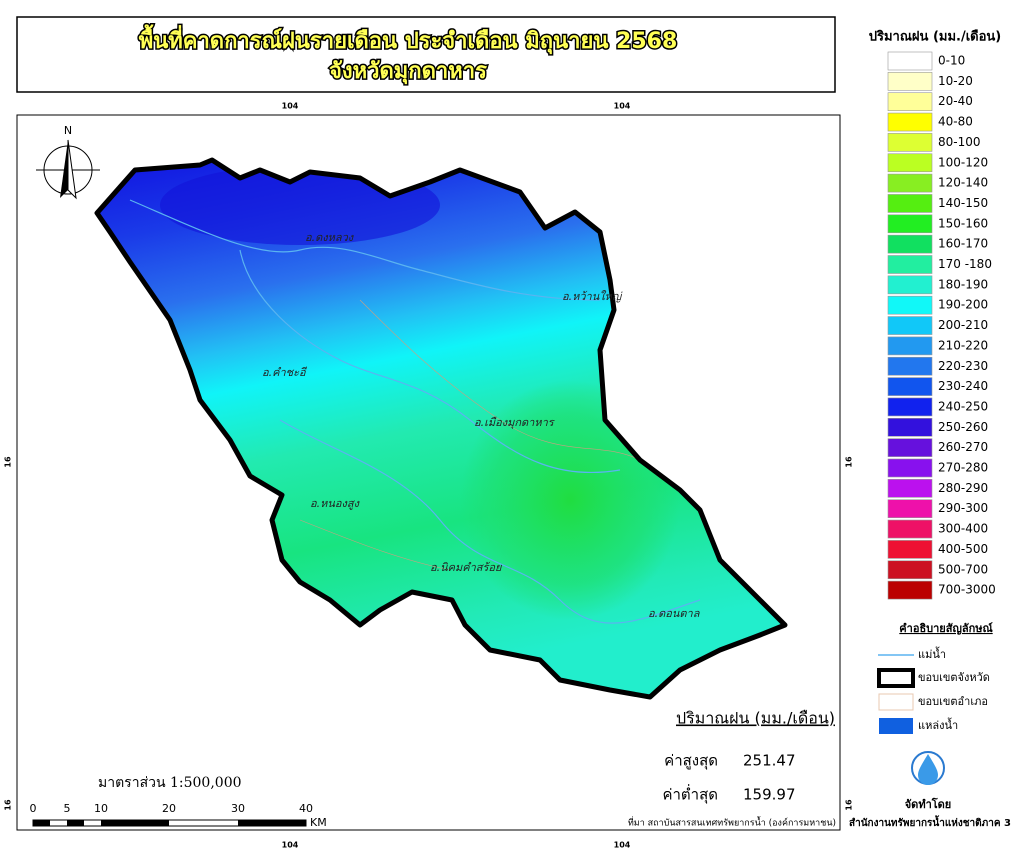  What do you see at coordinates (932, 653) in the screenshot?
I see `symbol-label: แม่น้ำ` at bounding box center [932, 653].